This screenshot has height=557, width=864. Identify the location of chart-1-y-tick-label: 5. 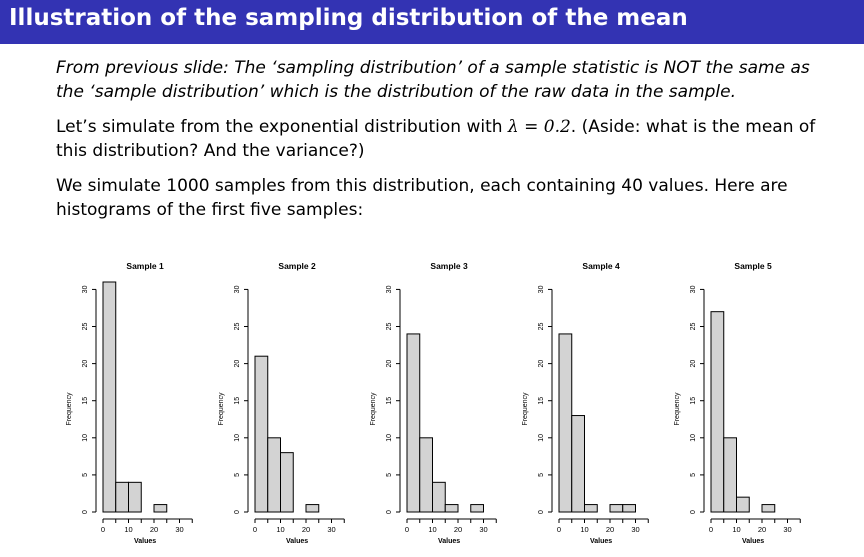
(85, 475).